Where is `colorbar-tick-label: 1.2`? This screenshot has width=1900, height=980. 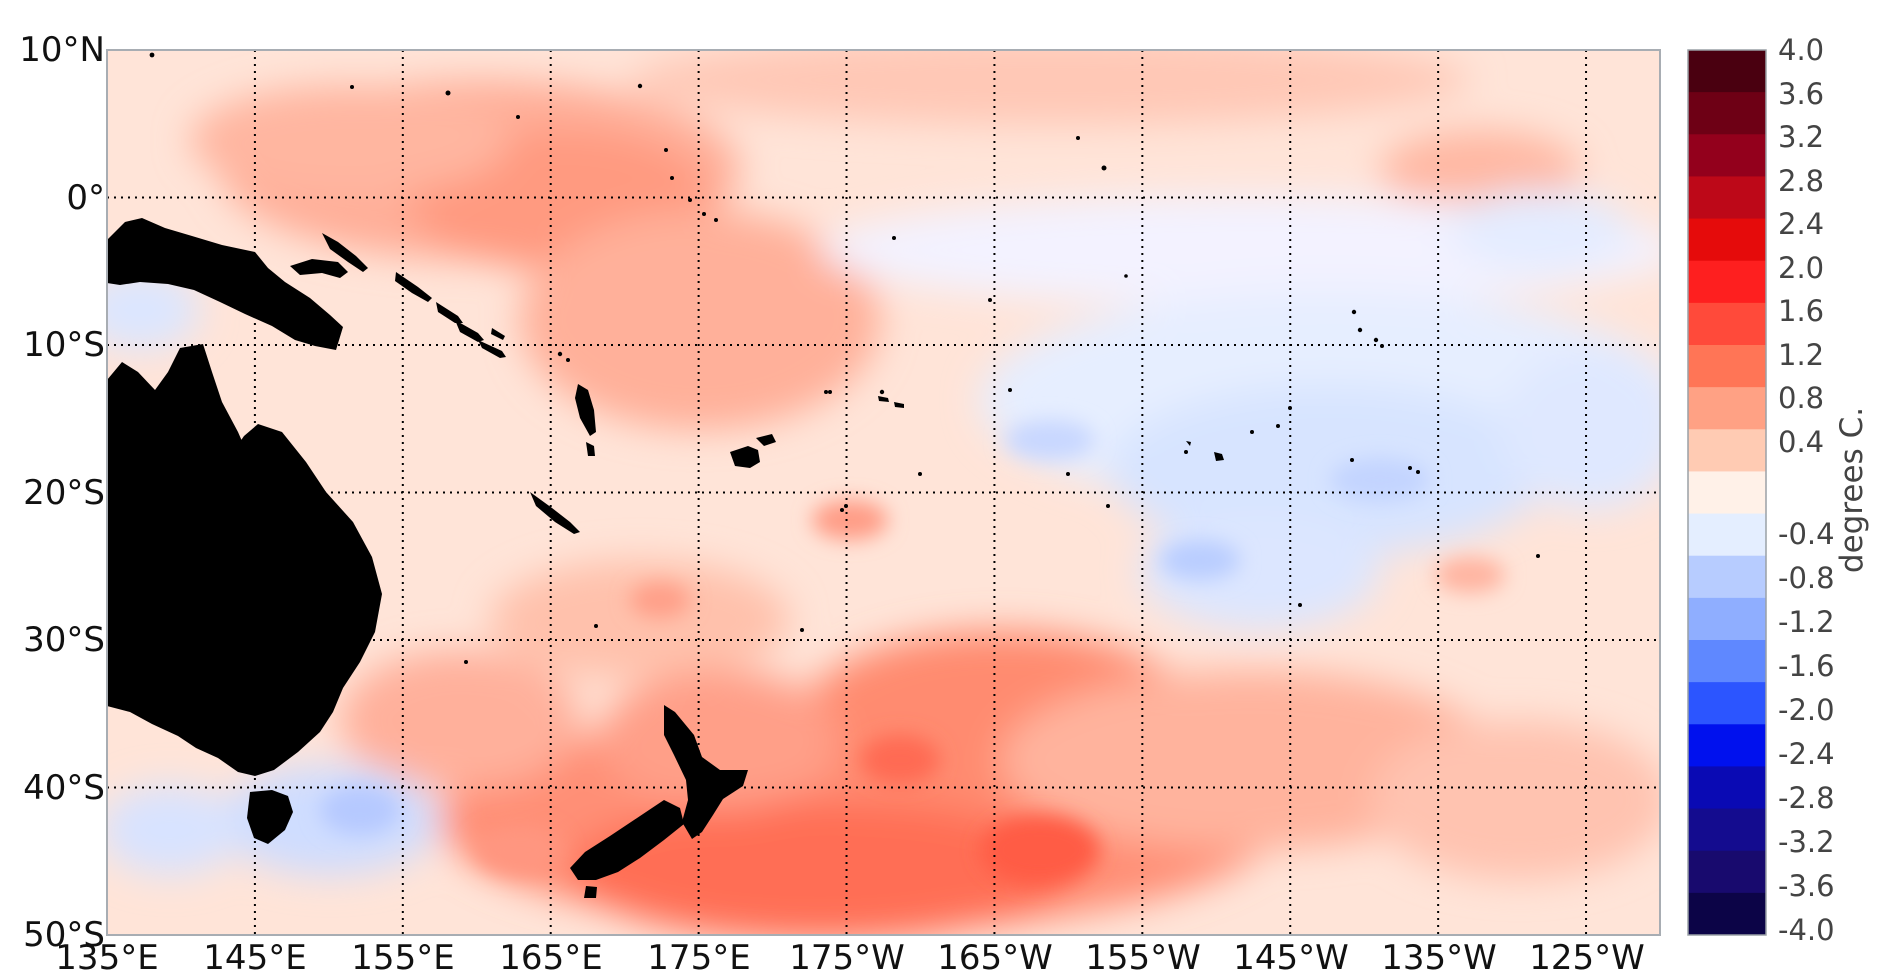 colorbar-tick-label: 1.2 is located at coordinates (1801, 354).